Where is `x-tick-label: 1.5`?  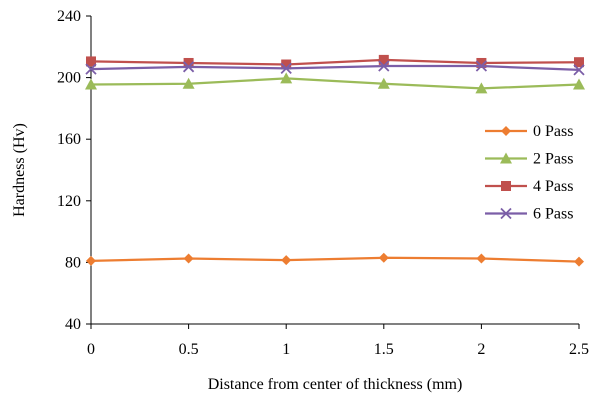
x-tick-label: 1.5 is located at coordinates (384, 349).